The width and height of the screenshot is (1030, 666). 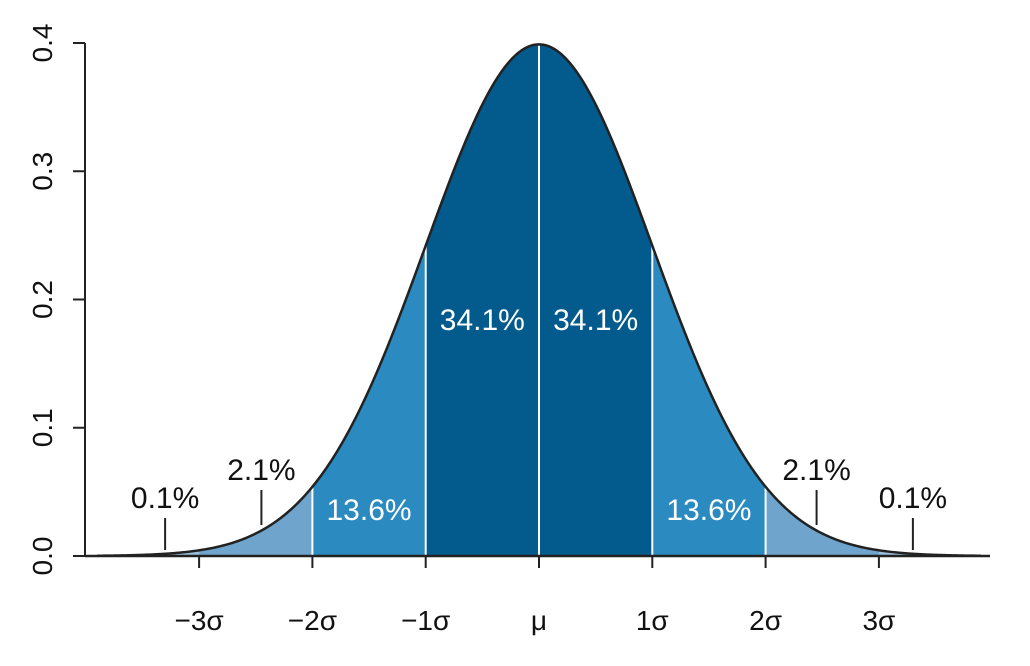 I want to click on x-tick-label: 3σ, so click(x=878, y=620).